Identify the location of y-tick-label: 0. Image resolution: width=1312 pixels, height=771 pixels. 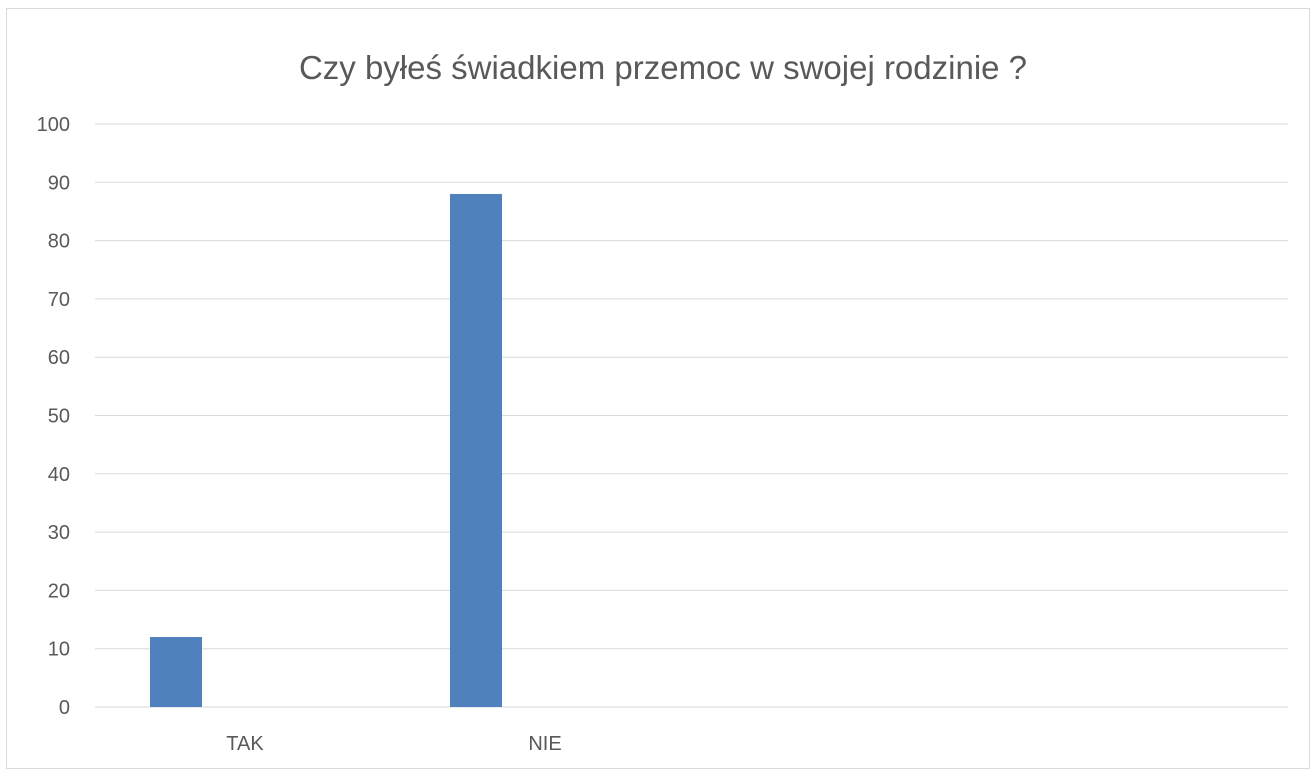
(64, 708).